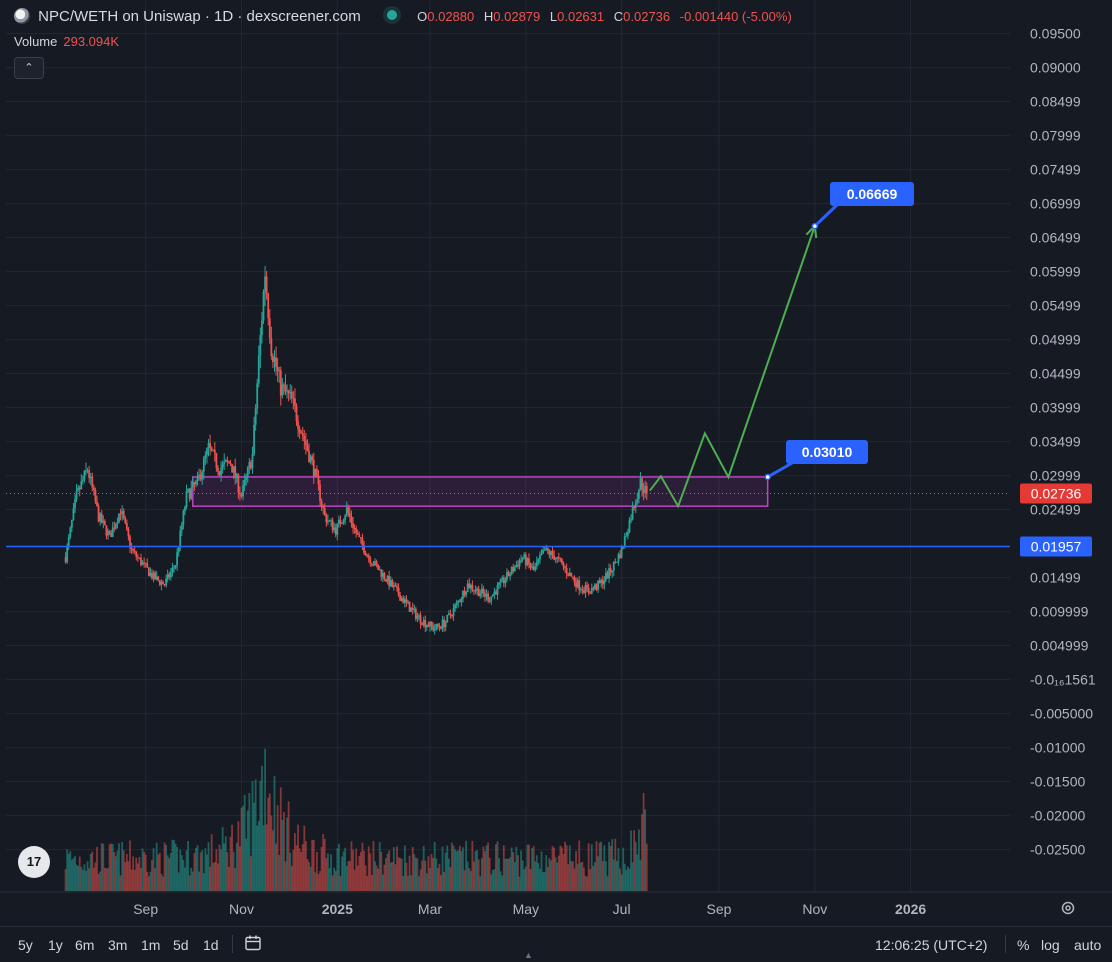  Describe the element at coordinates (337, 909) in the screenshot. I see `time-axis-label: 2025` at that location.